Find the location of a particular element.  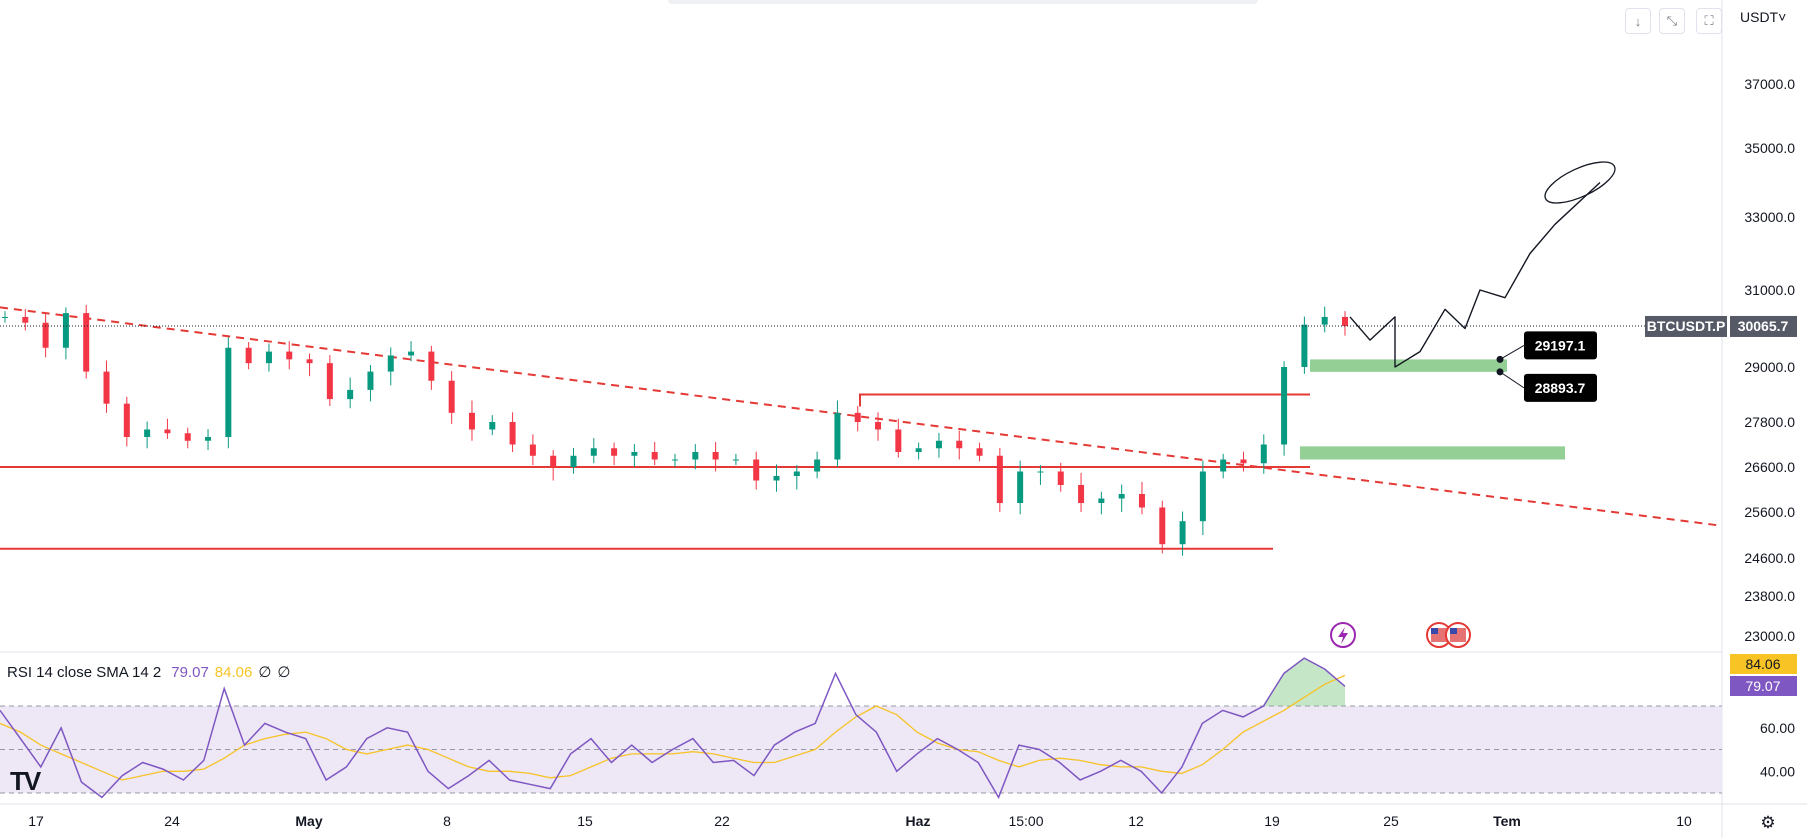

us-flag-canton is located at coordinates (1453, 631).